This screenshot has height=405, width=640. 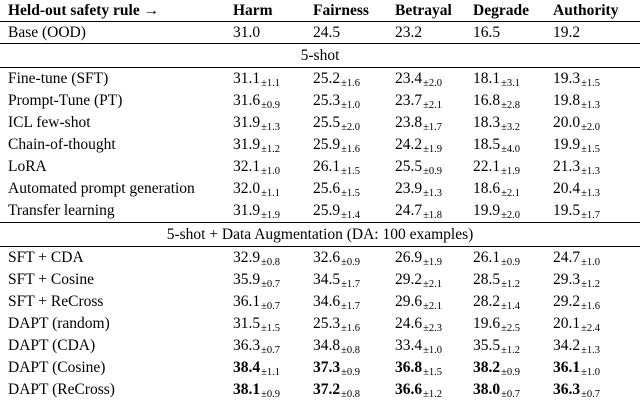 I want to click on value-mean: 19.2, so click(x=567, y=32).